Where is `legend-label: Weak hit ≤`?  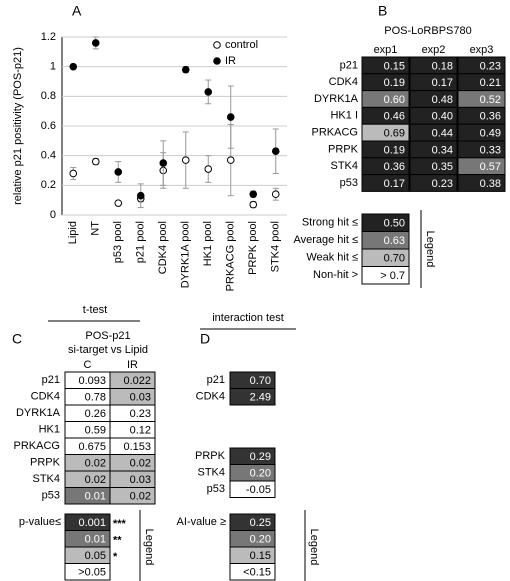
legend-label: Weak hit ≤ is located at coordinates (332, 258).